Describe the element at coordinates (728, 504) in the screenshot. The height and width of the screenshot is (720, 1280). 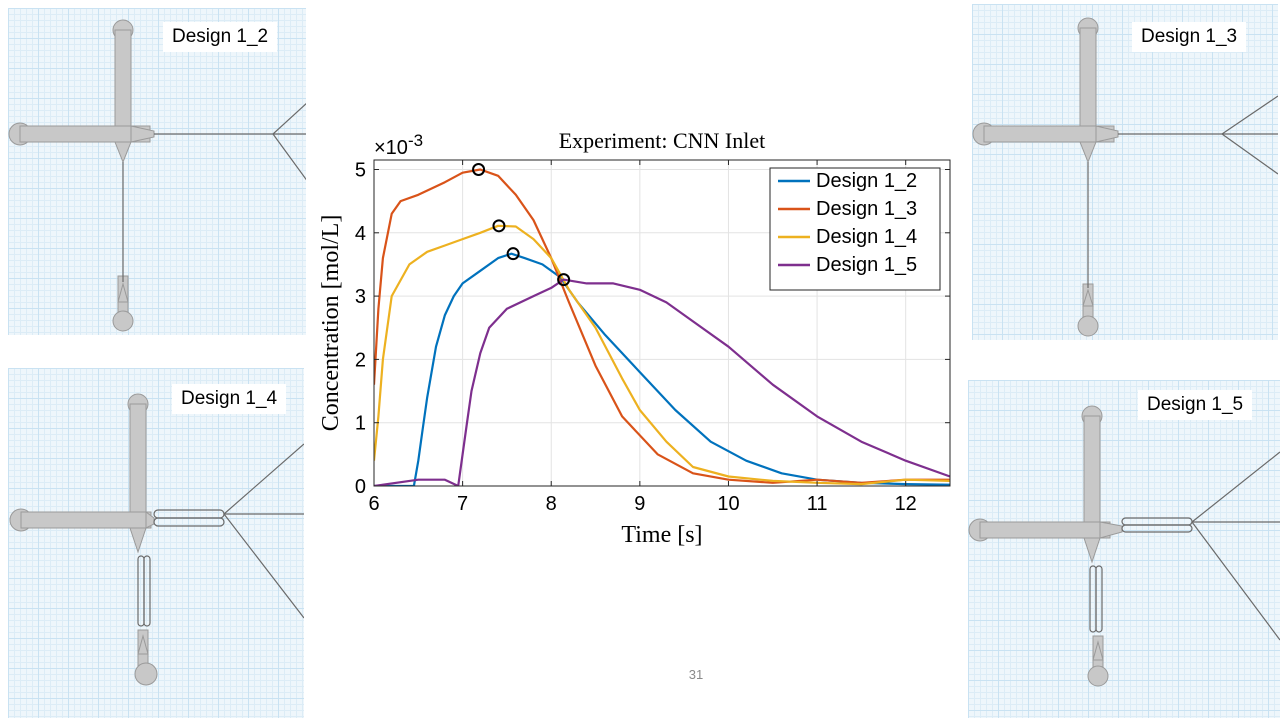
I see `x-tick-label: 10` at that location.